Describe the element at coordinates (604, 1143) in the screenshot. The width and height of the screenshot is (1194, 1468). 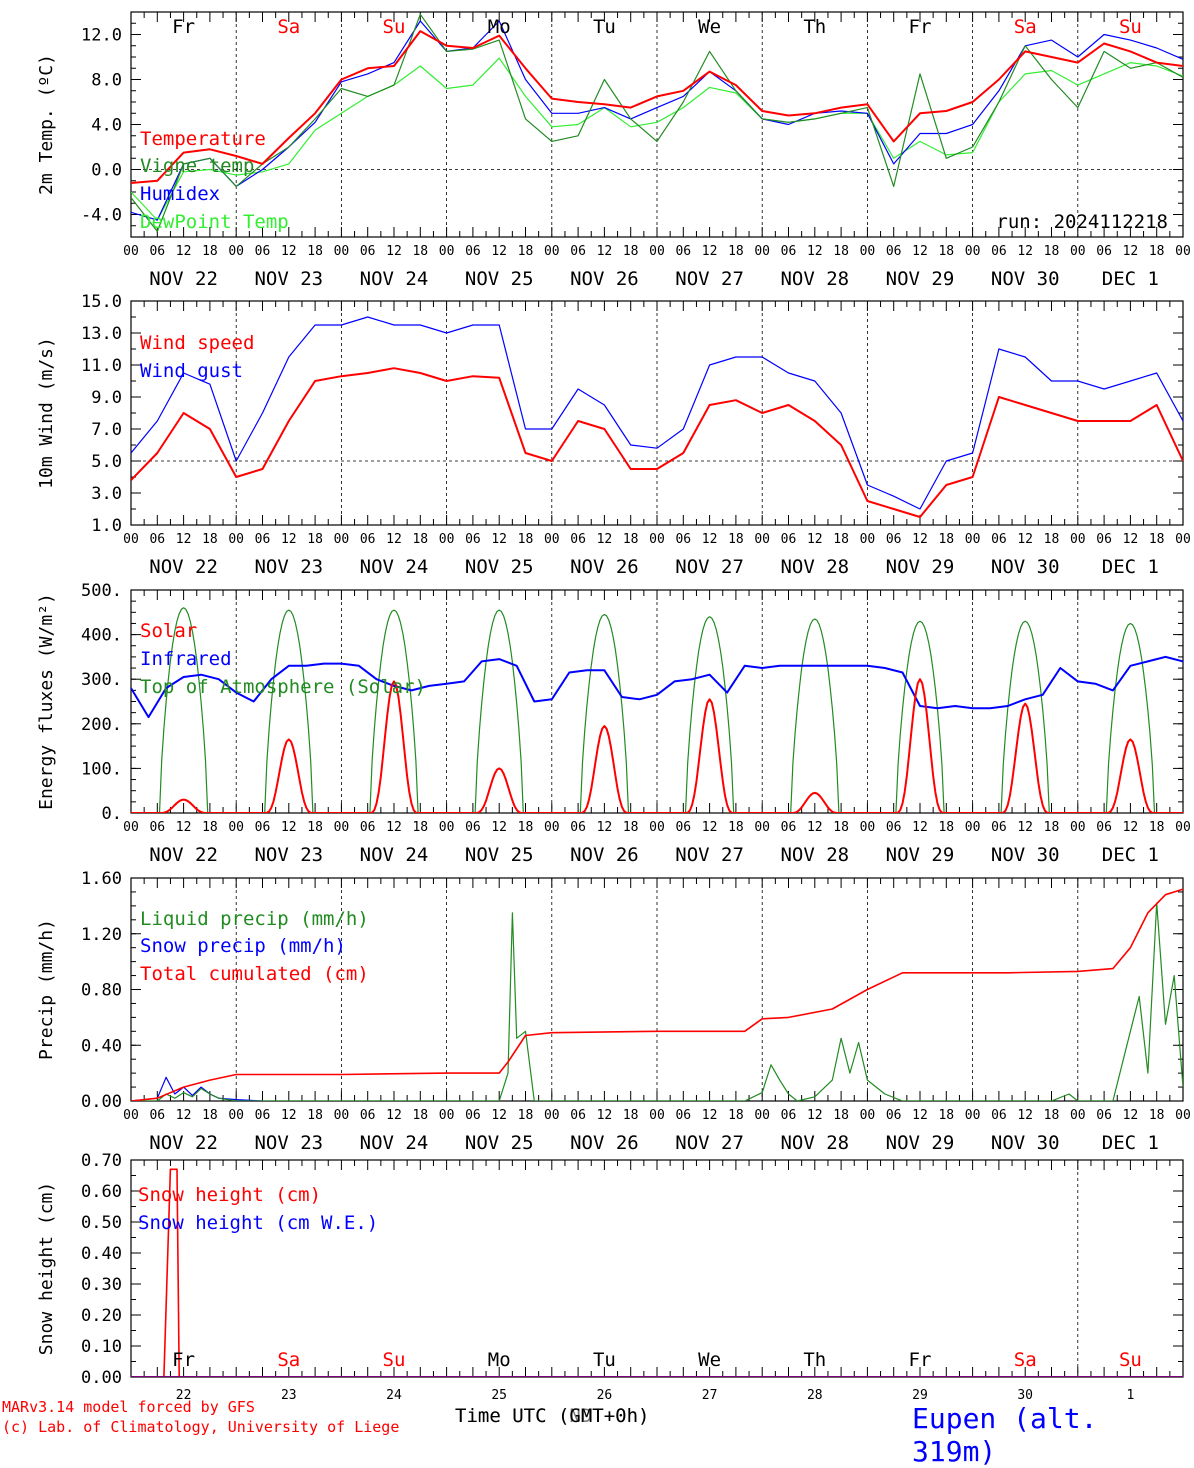
I see `date-label: NOV 26` at that location.